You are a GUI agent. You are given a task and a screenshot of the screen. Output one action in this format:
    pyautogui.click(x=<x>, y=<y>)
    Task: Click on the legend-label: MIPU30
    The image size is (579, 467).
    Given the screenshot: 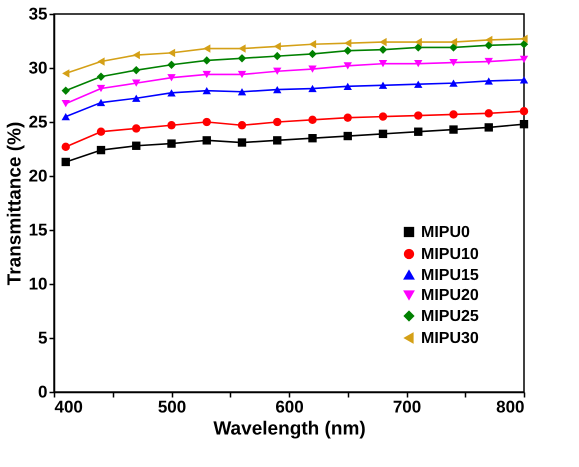 What is the action you would take?
    pyautogui.click(x=450, y=338)
    